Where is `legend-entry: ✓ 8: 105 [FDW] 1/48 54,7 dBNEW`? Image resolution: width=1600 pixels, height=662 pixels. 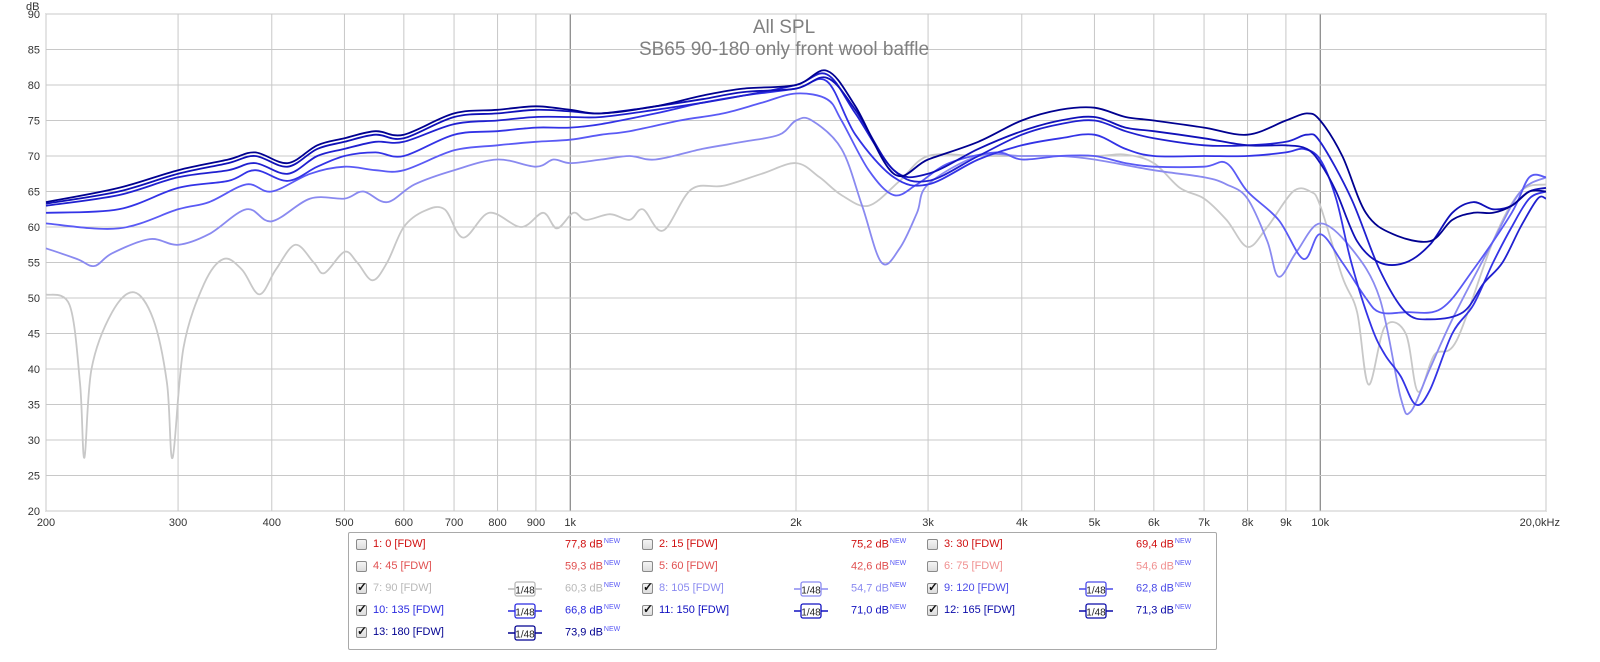 legend-entry: ✓ 8: 105 [FDW] 1/48 54,7 dBNEW is located at coordinates (782, 589).